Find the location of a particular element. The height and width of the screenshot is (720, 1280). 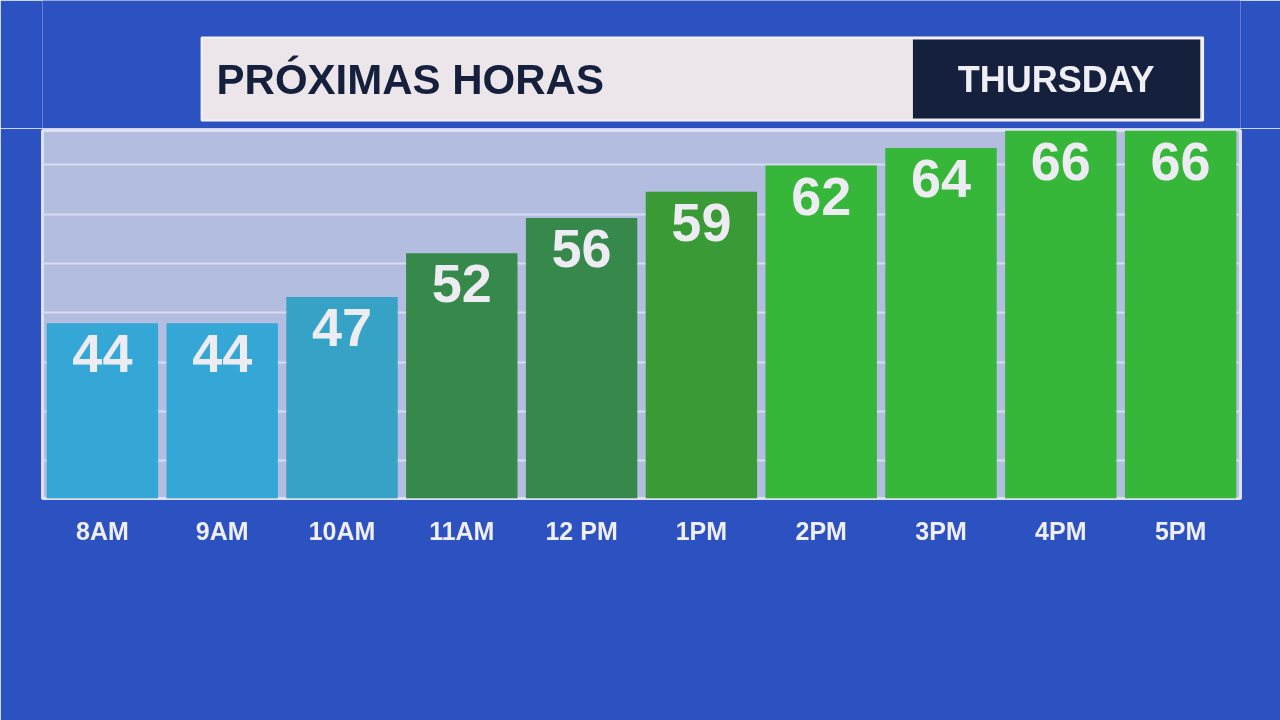

x-tick-label: 5PM is located at coordinates (1180, 530).